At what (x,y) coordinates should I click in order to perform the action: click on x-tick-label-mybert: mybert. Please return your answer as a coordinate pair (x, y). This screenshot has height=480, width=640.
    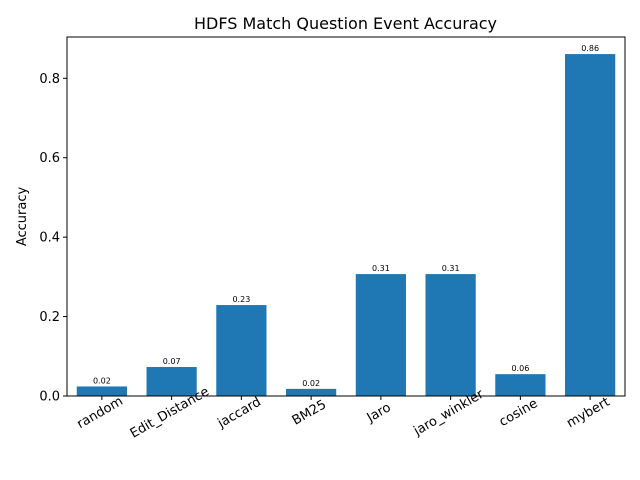
    Looking at the image, I should click on (588, 413).